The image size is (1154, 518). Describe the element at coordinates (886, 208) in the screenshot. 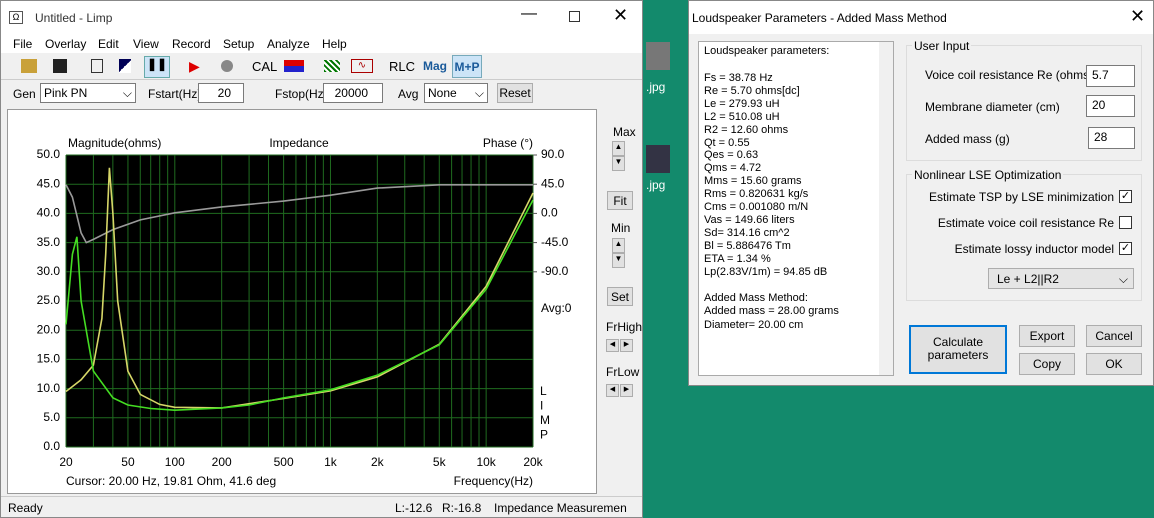

I see `scrollbar` at that location.